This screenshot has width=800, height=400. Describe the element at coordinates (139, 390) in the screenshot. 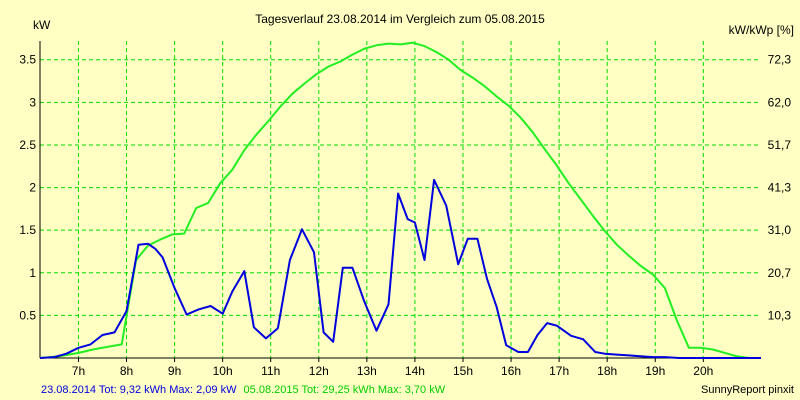

I see `footer-series-2014-label: 23.08.2014 Tot: 9,32 kWh Max: 2,09 kW` at that location.